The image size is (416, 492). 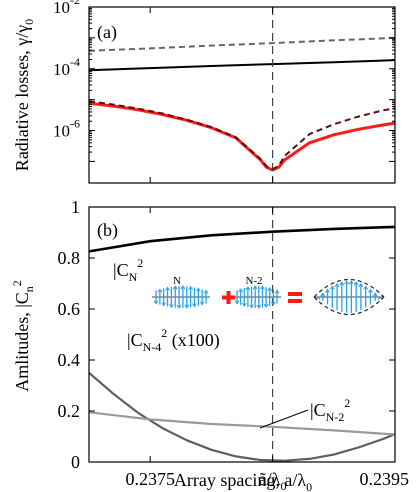 I want to click on panel-b-xlabel: Array spacing, a/λ0, so click(x=243, y=481).